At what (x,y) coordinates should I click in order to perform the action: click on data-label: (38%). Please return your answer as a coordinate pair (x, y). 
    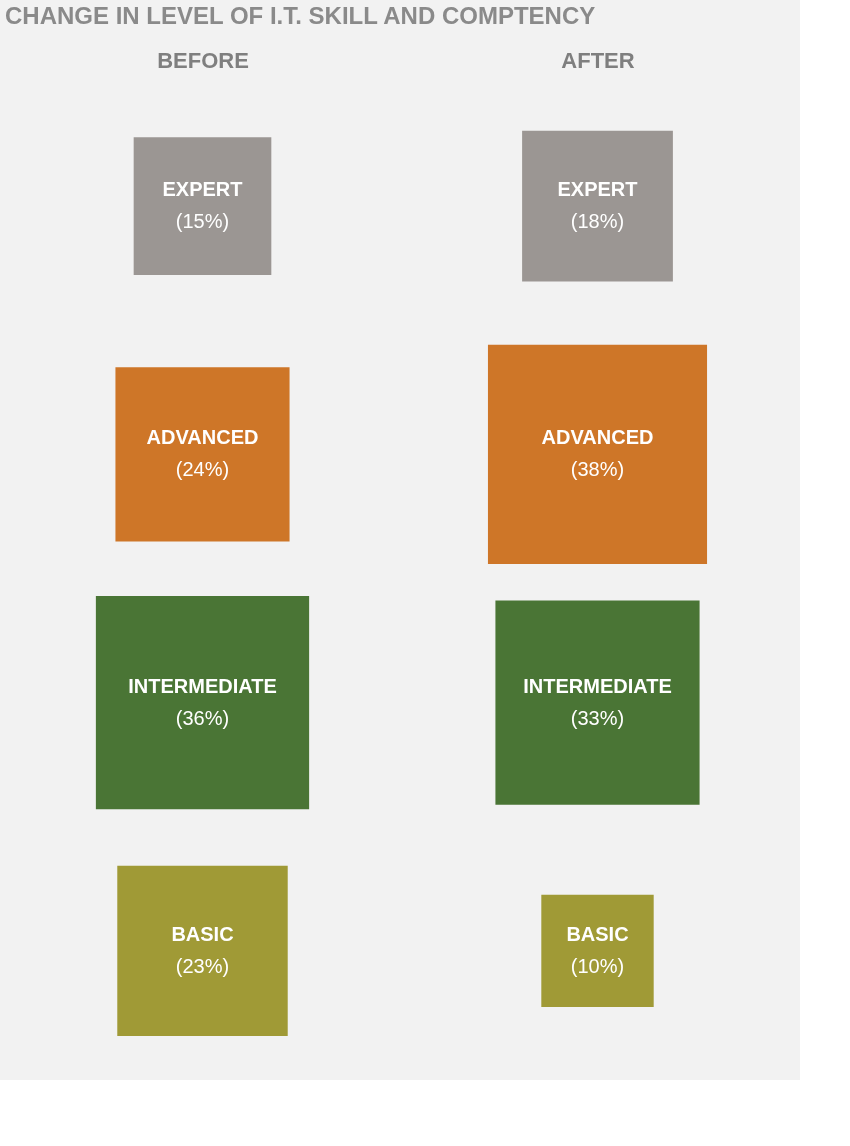
    Looking at the image, I should click on (597, 469).